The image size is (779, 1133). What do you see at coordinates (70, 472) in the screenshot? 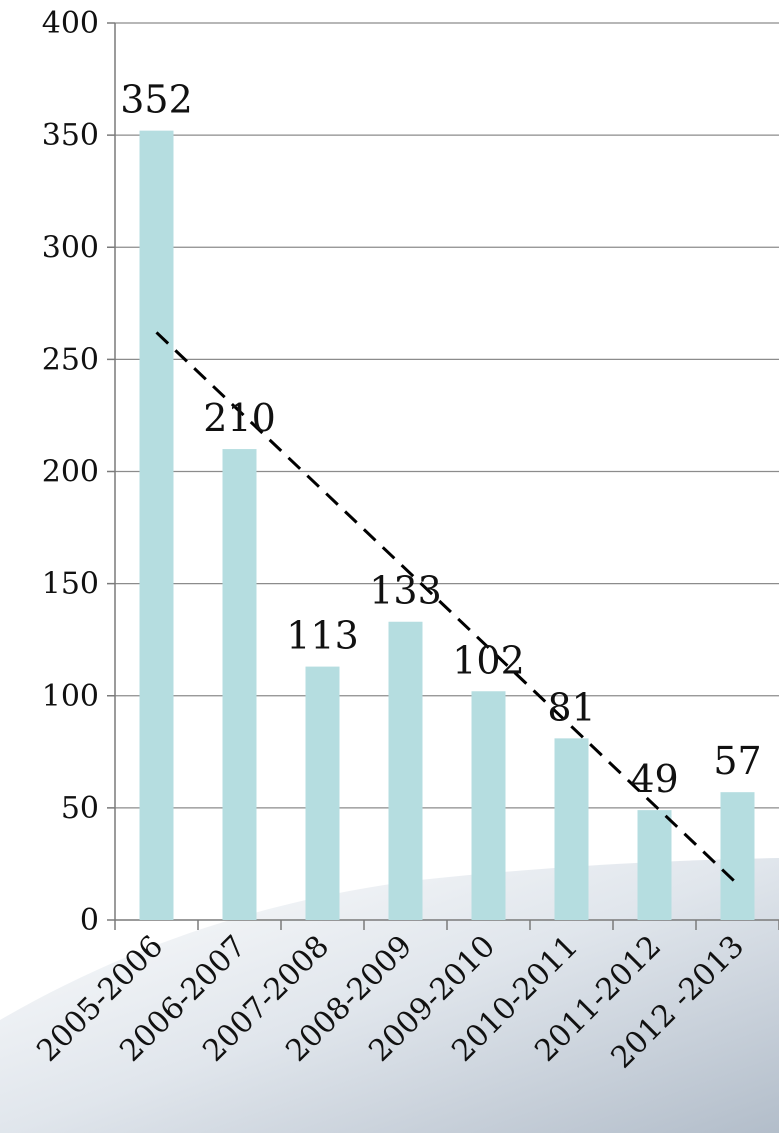
I see `y-tick-label: 200` at bounding box center [70, 472].